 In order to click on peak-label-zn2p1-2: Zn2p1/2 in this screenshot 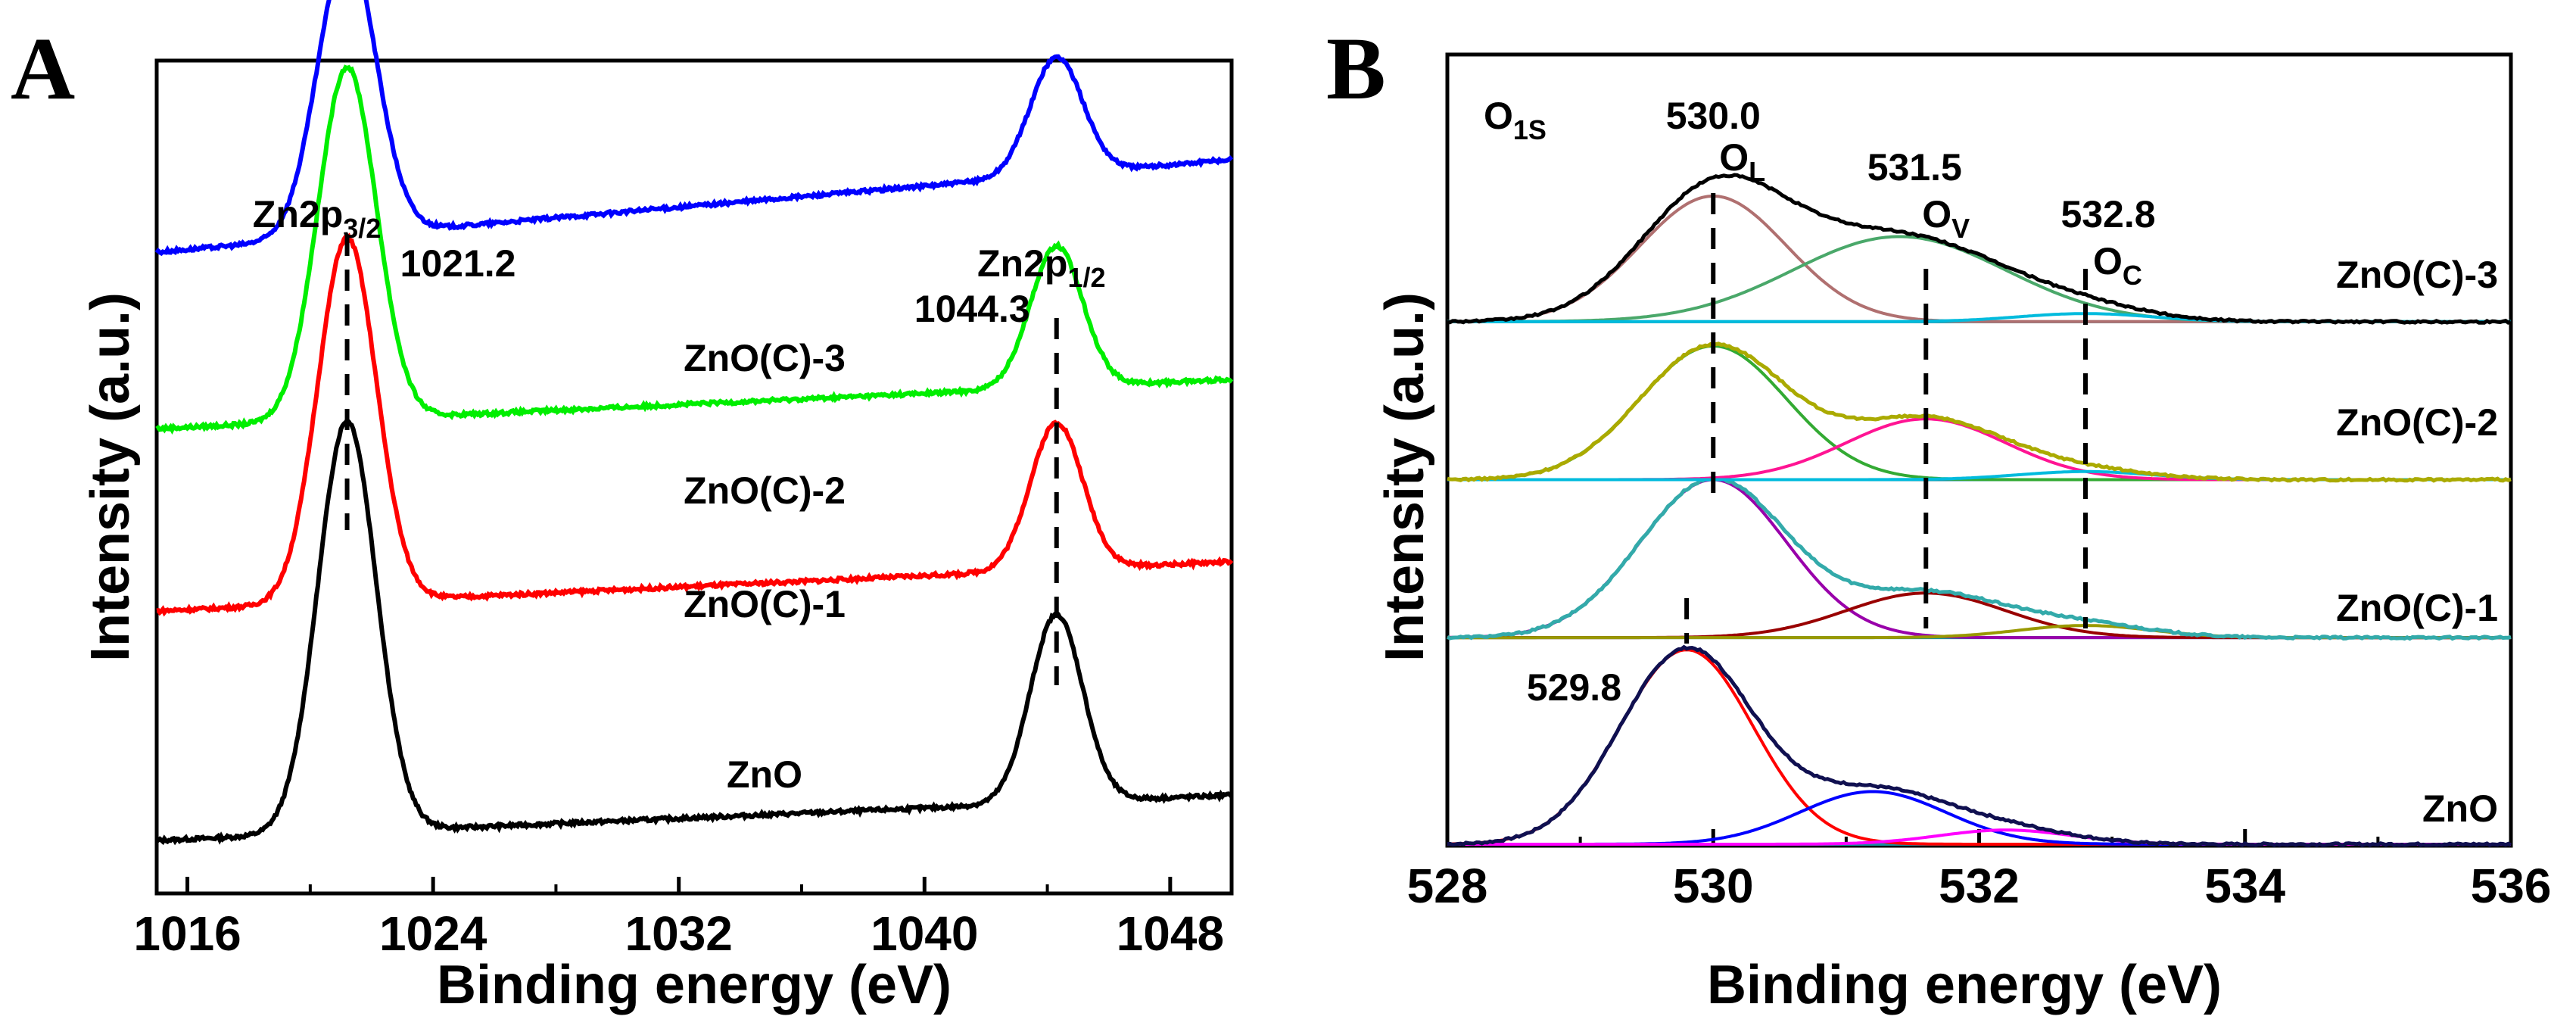, I will do `click(1041, 267)`.